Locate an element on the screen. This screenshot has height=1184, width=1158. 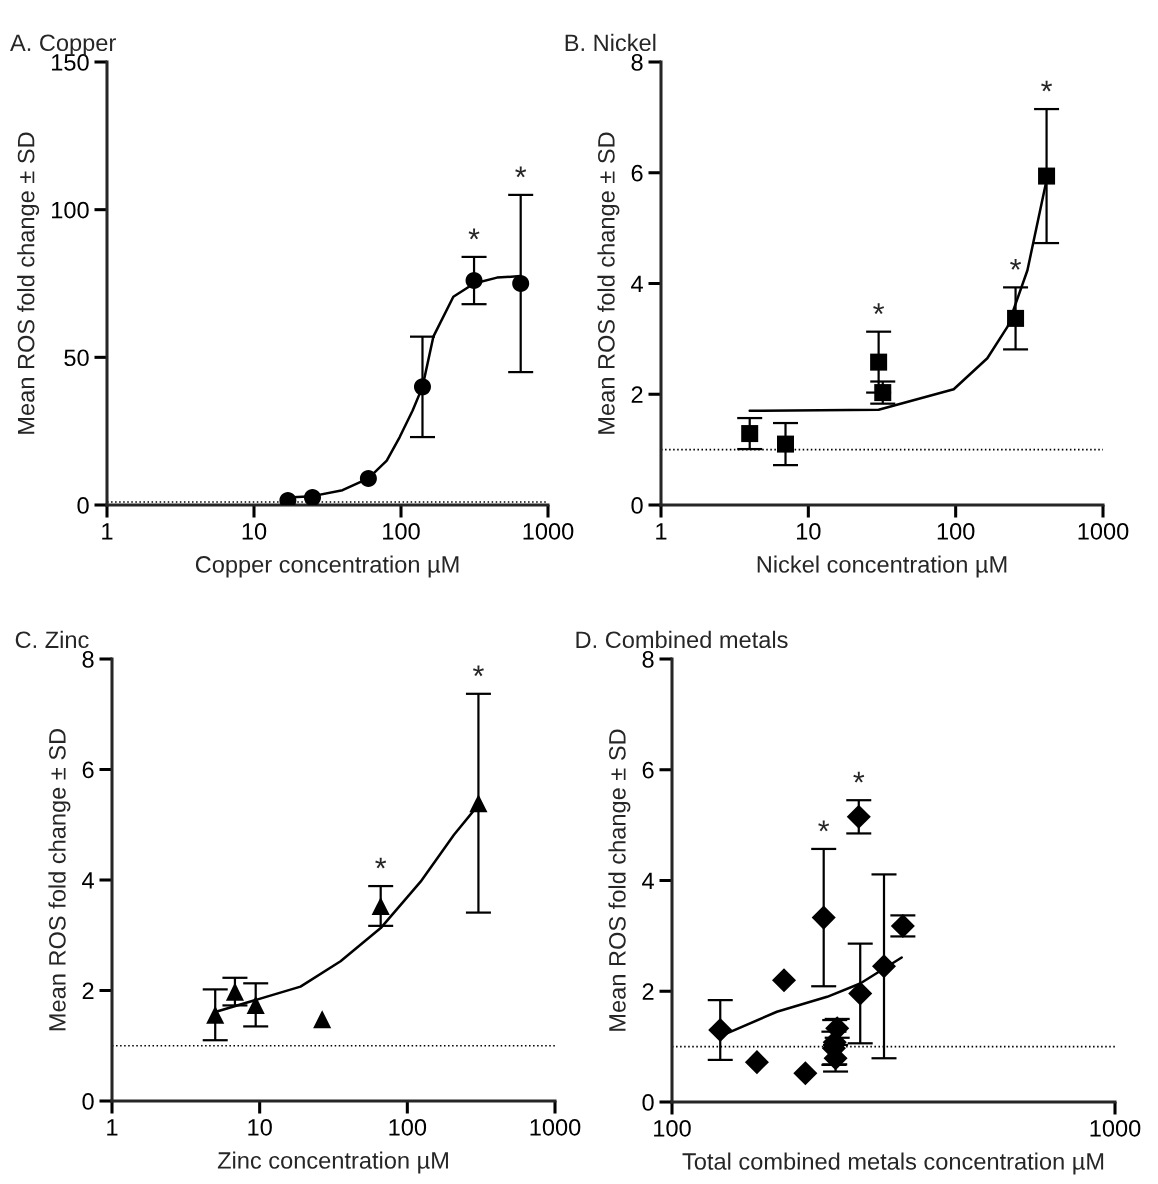
x-axis-title: Zinc concentration µM is located at coordinates (332, 1162).